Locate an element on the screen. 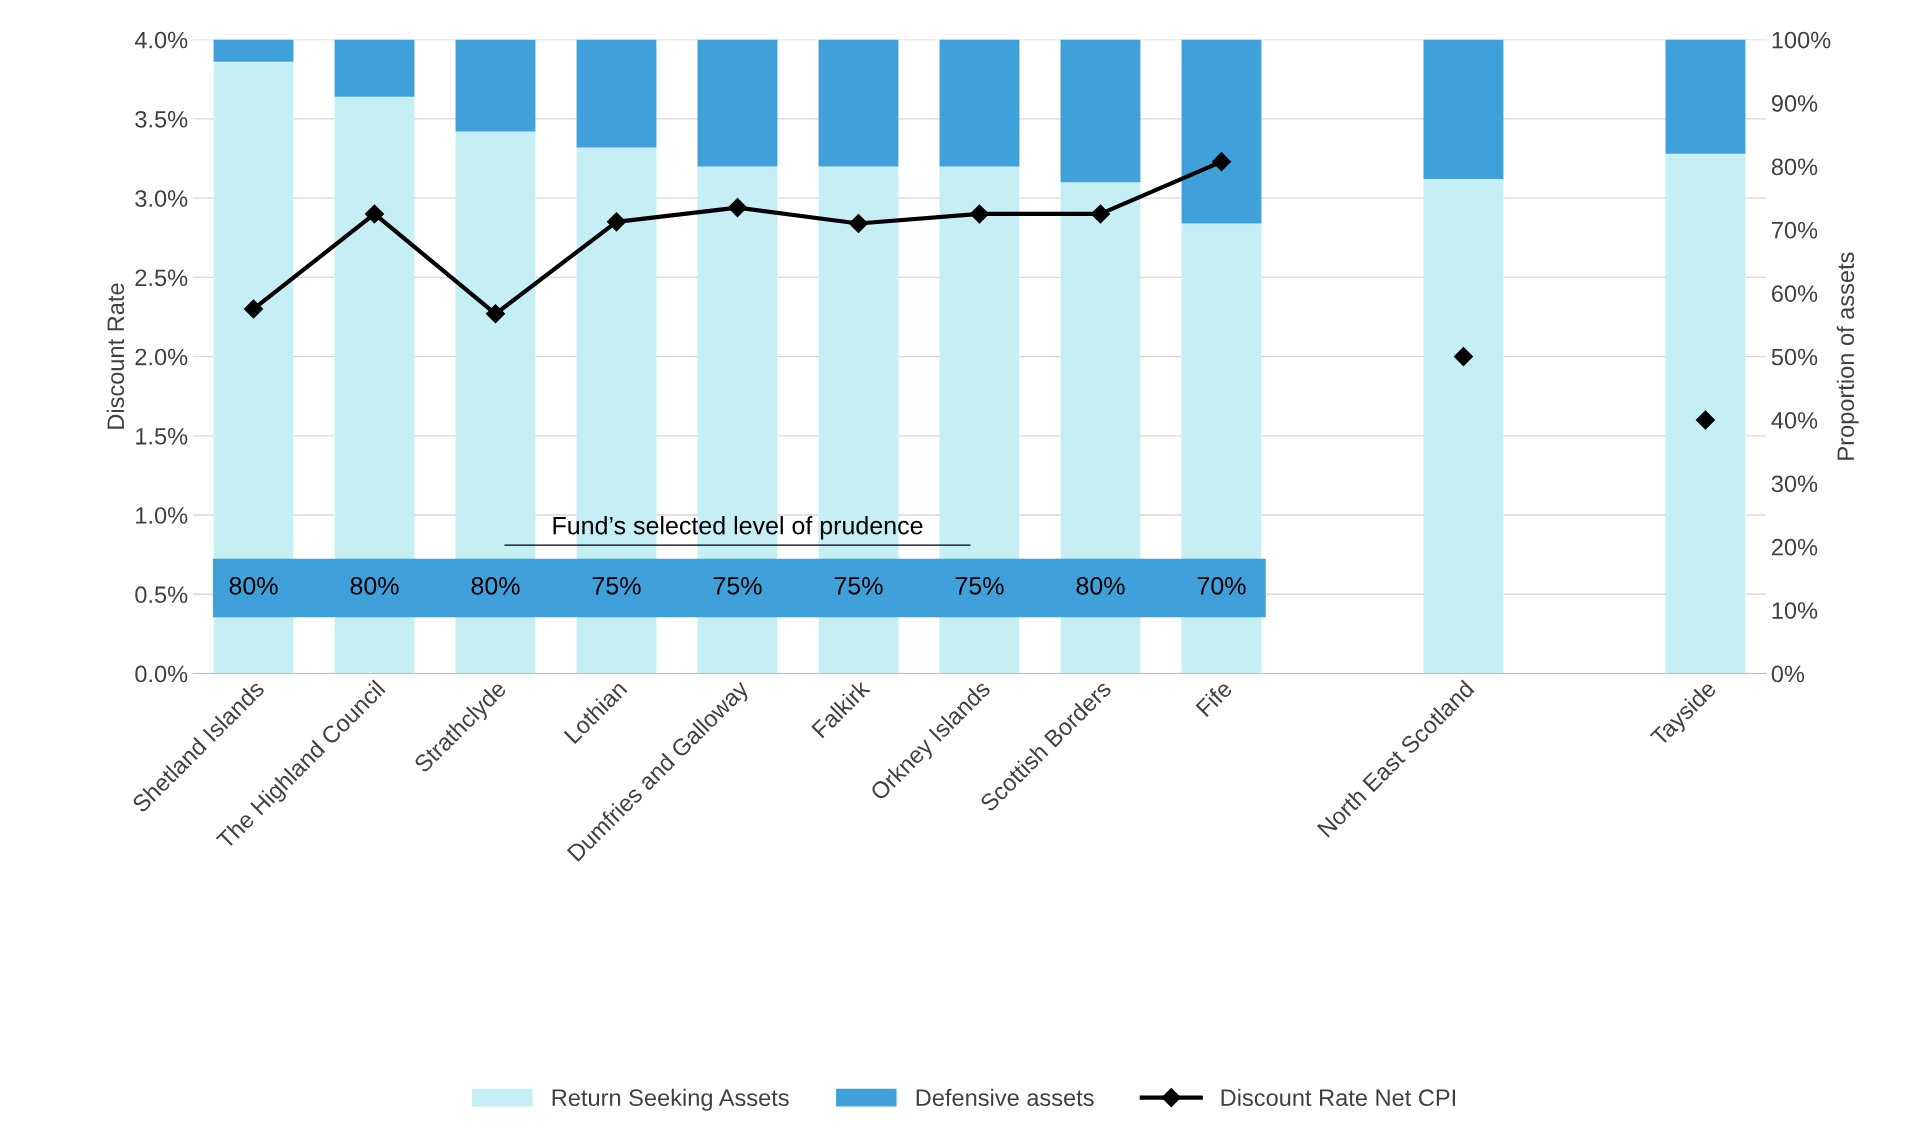  y2-tick-label: 80% is located at coordinates (1794, 167).